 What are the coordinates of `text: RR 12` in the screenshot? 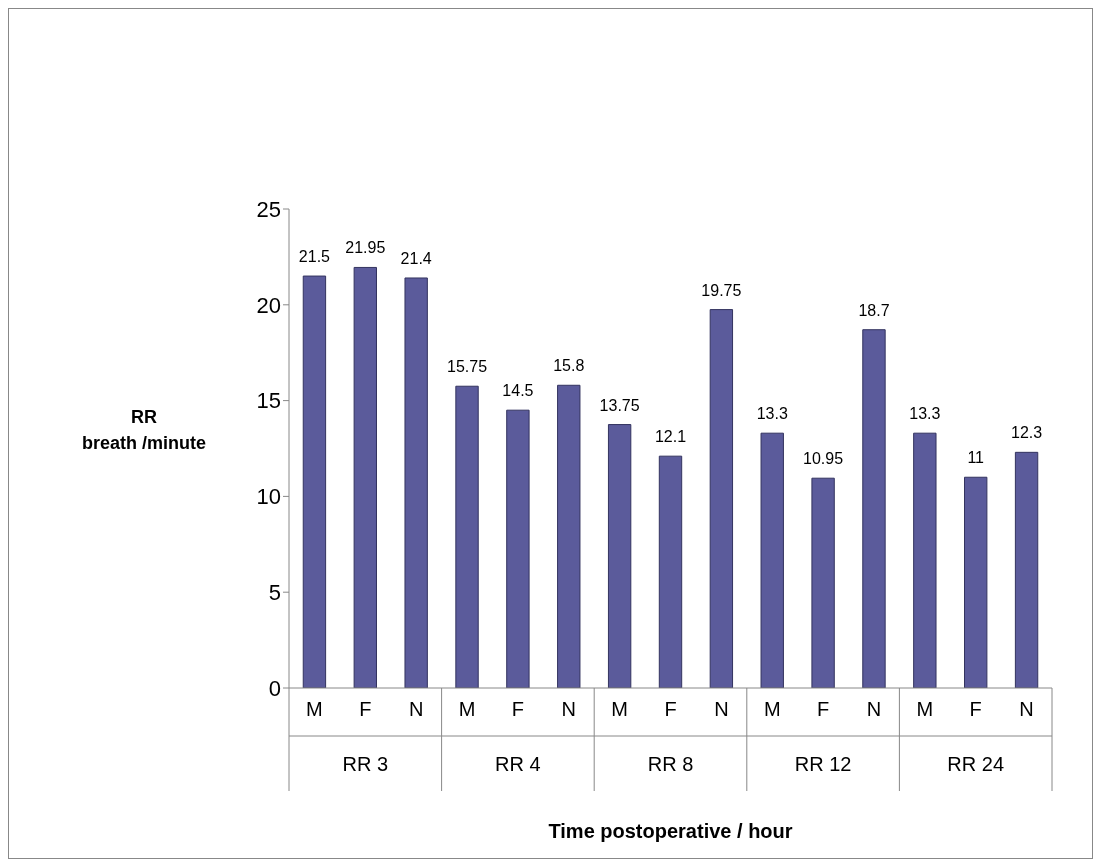 It's located at (823, 764).